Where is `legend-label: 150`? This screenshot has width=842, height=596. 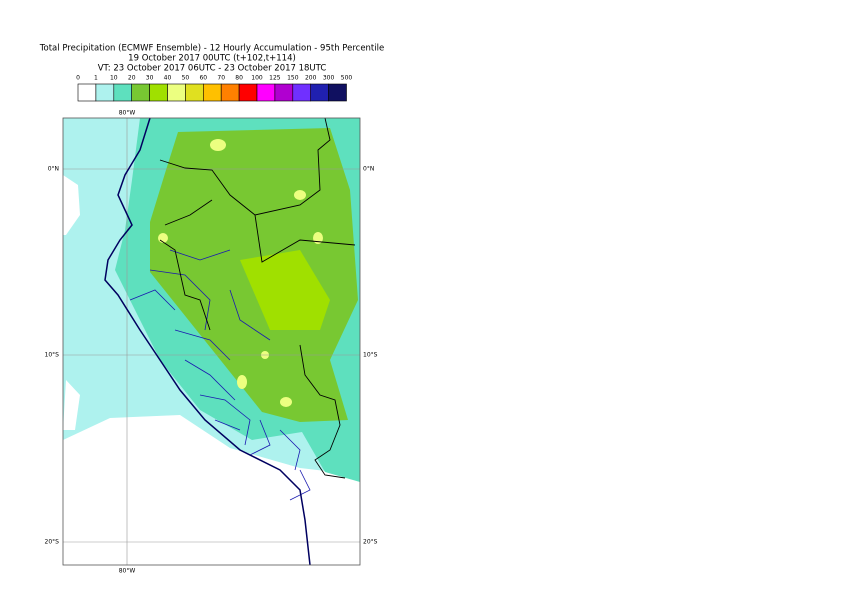
legend-label: 150 is located at coordinates (293, 78).